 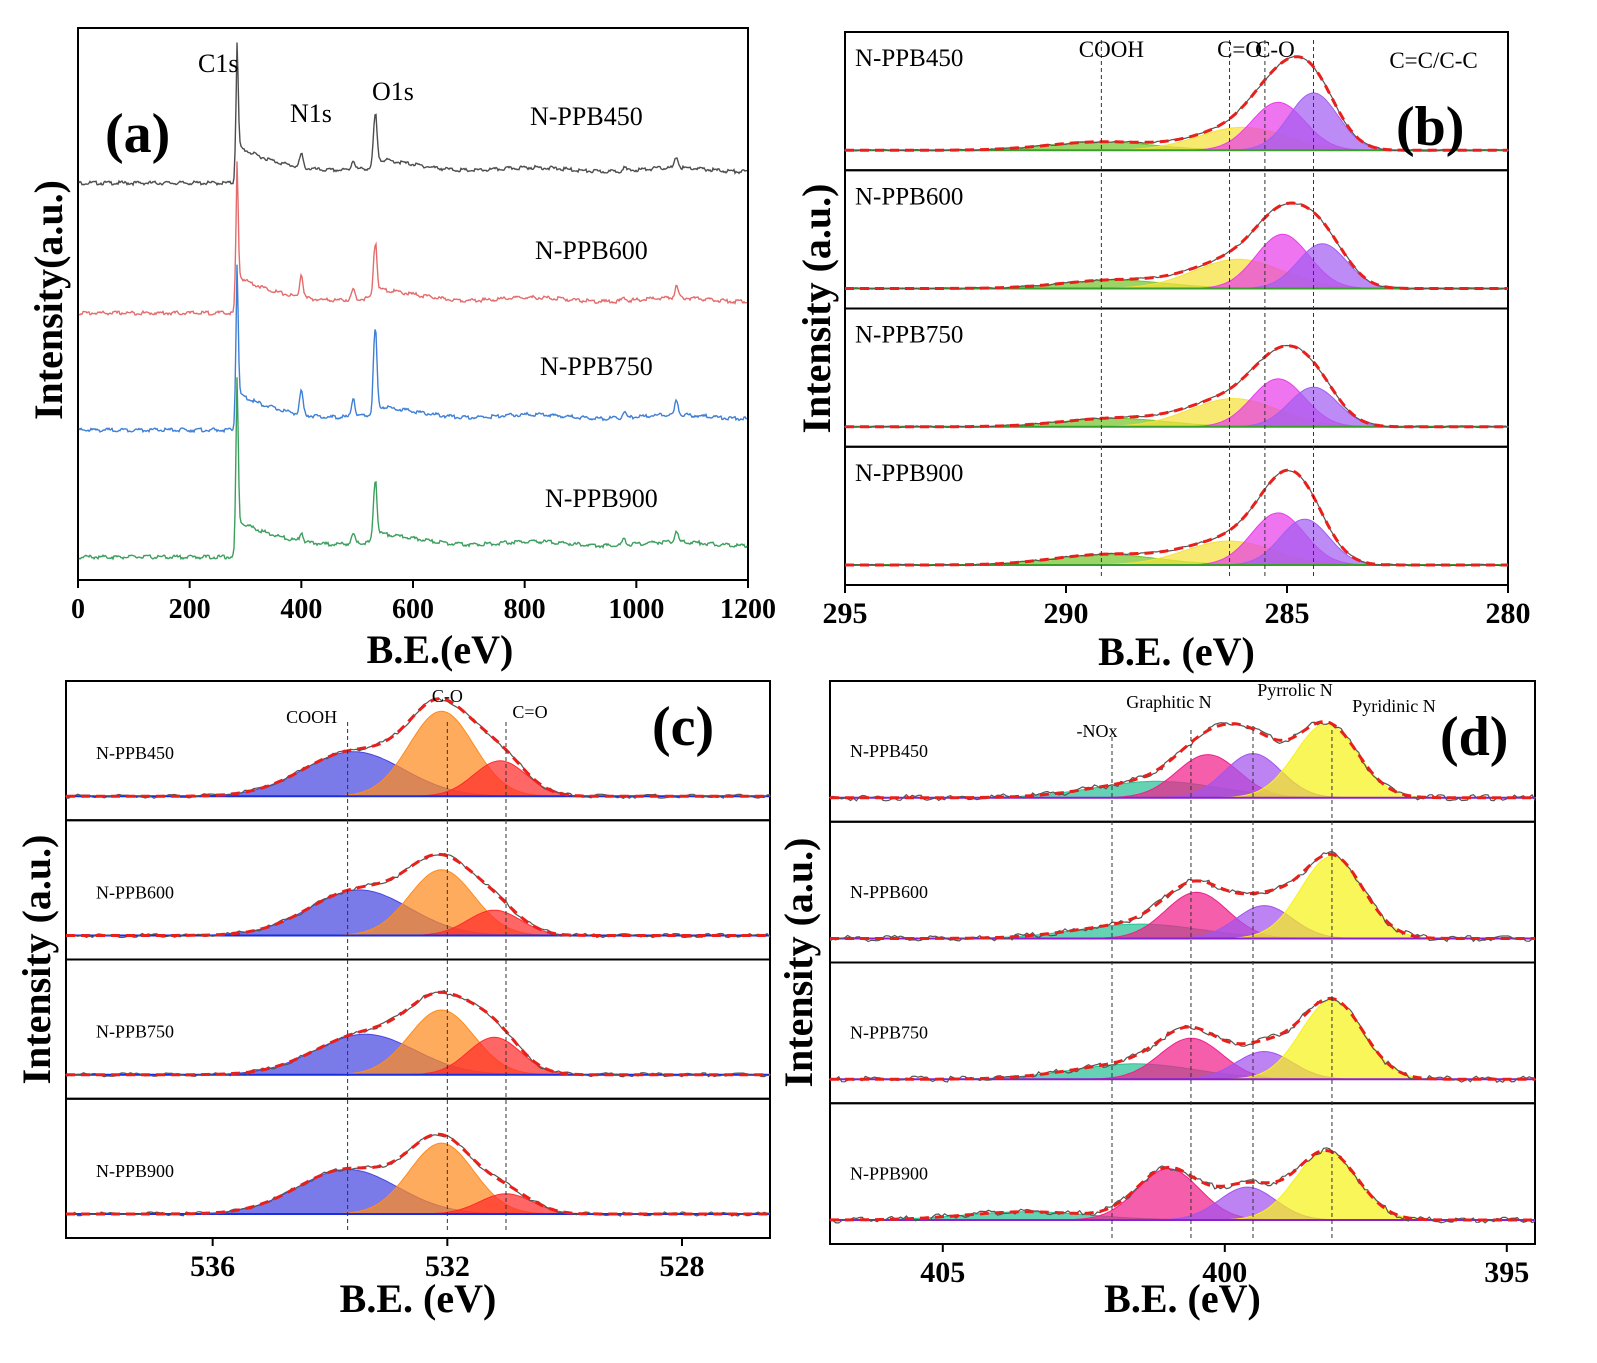 I want to click on survey-line-N-PPB600, so click(x=413, y=238).